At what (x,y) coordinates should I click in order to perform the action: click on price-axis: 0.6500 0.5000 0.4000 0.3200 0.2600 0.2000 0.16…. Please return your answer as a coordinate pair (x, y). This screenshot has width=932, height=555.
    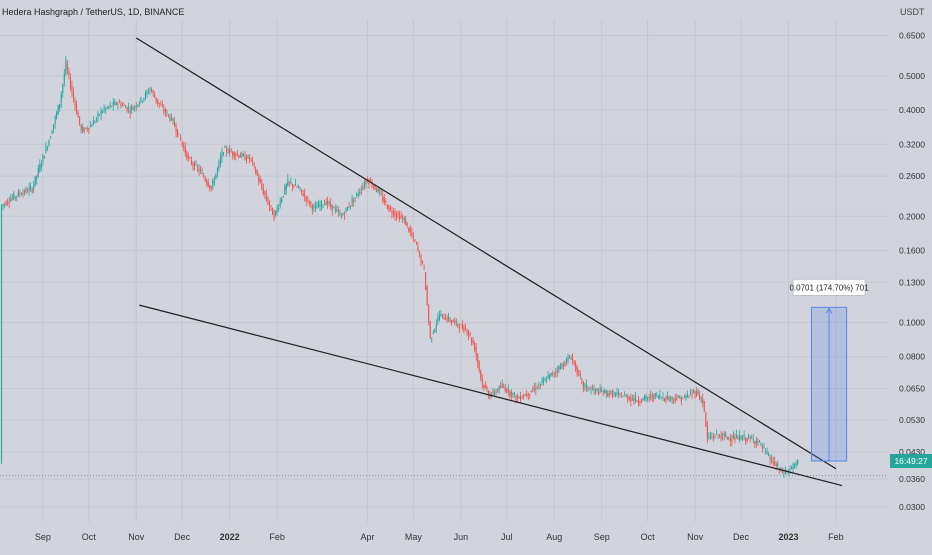
    Looking at the image, I should click on (911, 271).